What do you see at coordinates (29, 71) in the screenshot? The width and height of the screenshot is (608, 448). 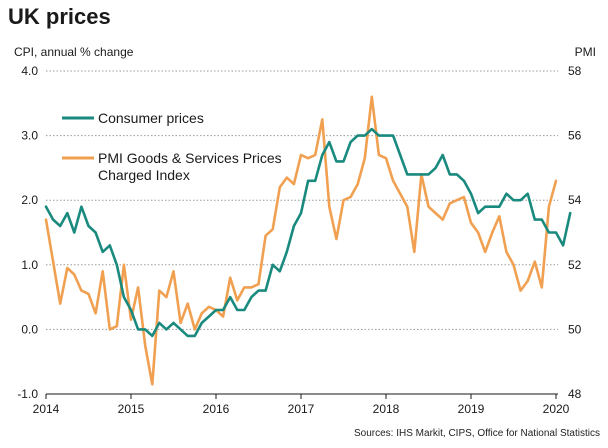 I see `left-tick-label: 4.0` at bounding box center [29, 71].